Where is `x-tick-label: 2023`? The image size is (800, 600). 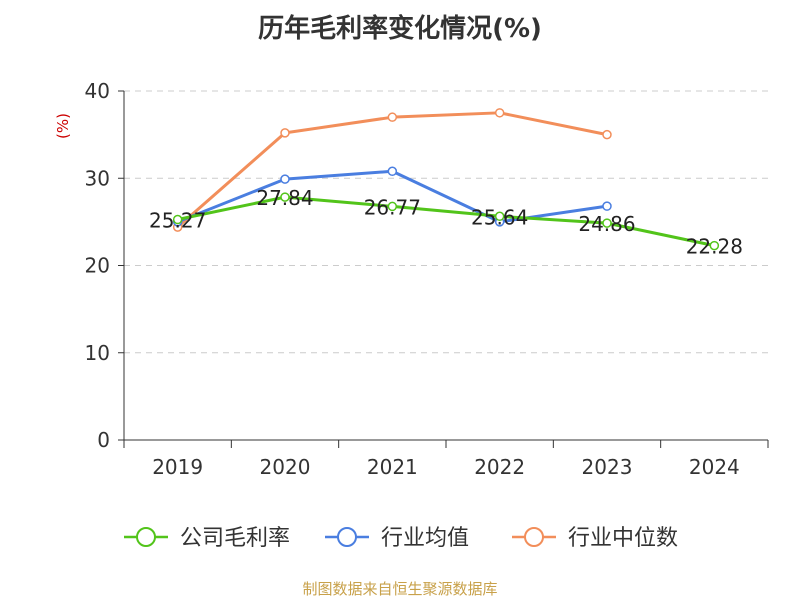
x-tick-label: 2023 is located at coordinates (607, 467).